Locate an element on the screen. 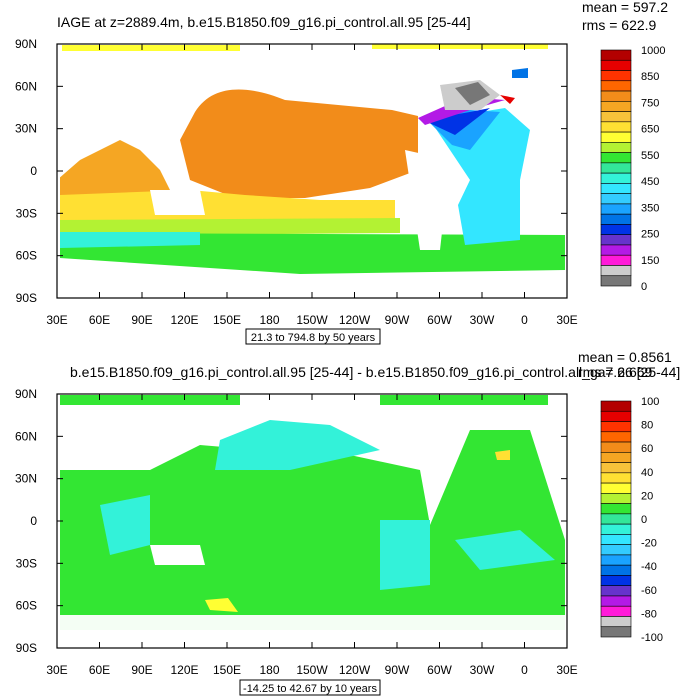  arctic-strip is located at coordinates (151, 48).